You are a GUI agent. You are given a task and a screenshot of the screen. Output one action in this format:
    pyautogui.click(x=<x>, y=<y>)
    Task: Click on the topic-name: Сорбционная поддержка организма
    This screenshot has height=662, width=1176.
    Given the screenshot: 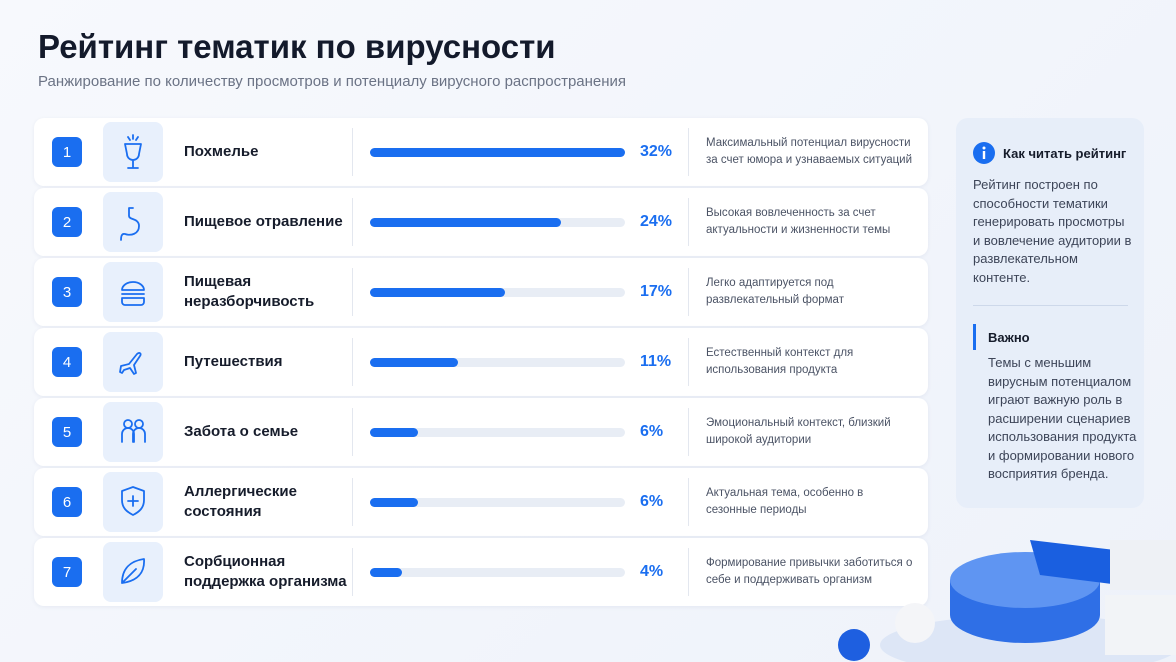 What is the action you would take?
    pyautogui.click(x=265, y=571)
    